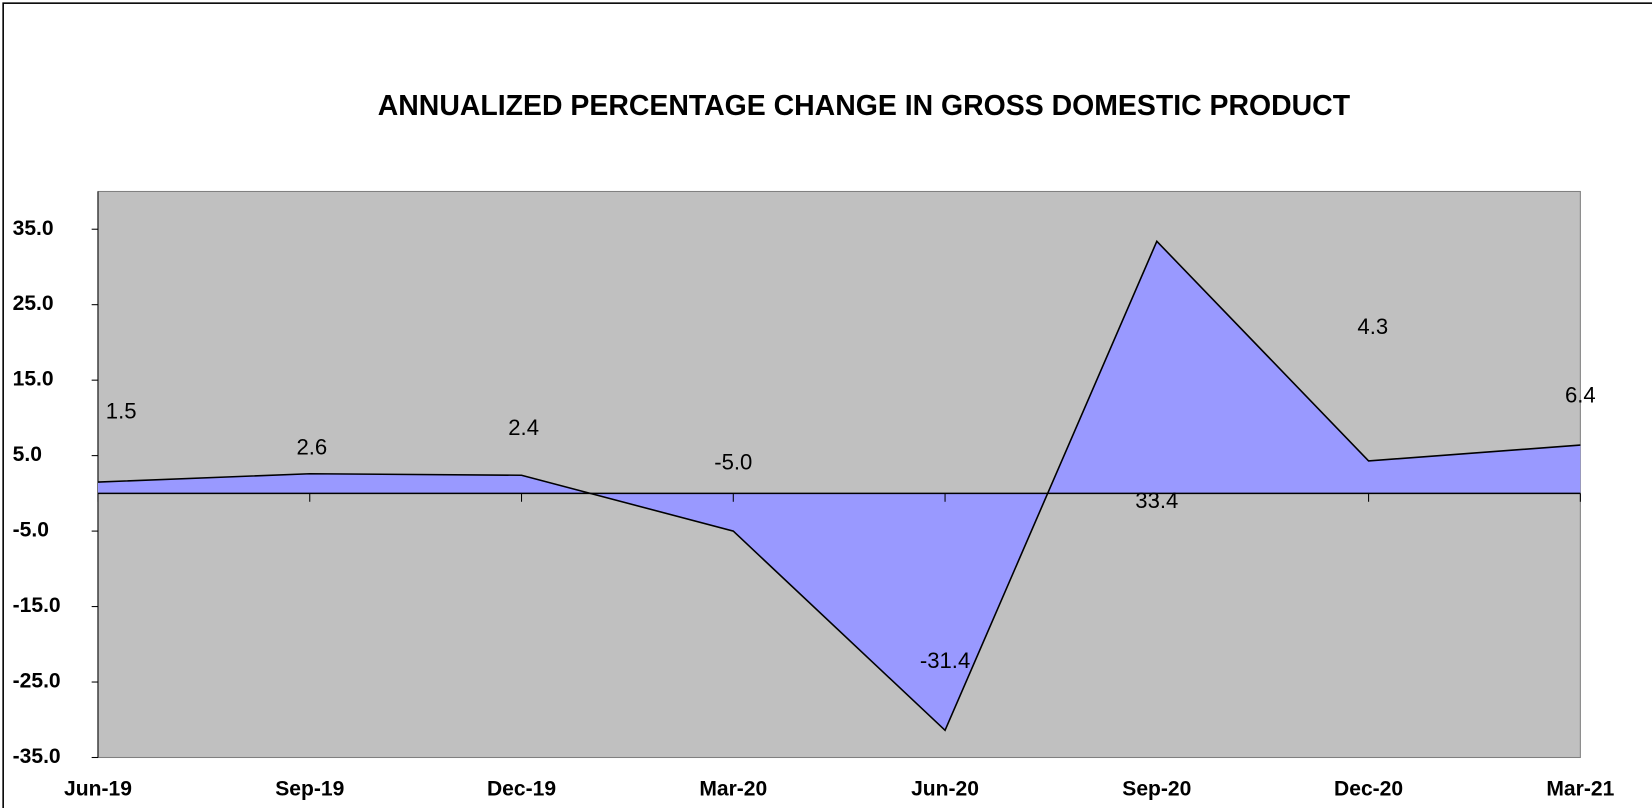 This screenshot has width=1652, height=808. I want to click on x-tick-label: Mar-20, so click(733, 789).